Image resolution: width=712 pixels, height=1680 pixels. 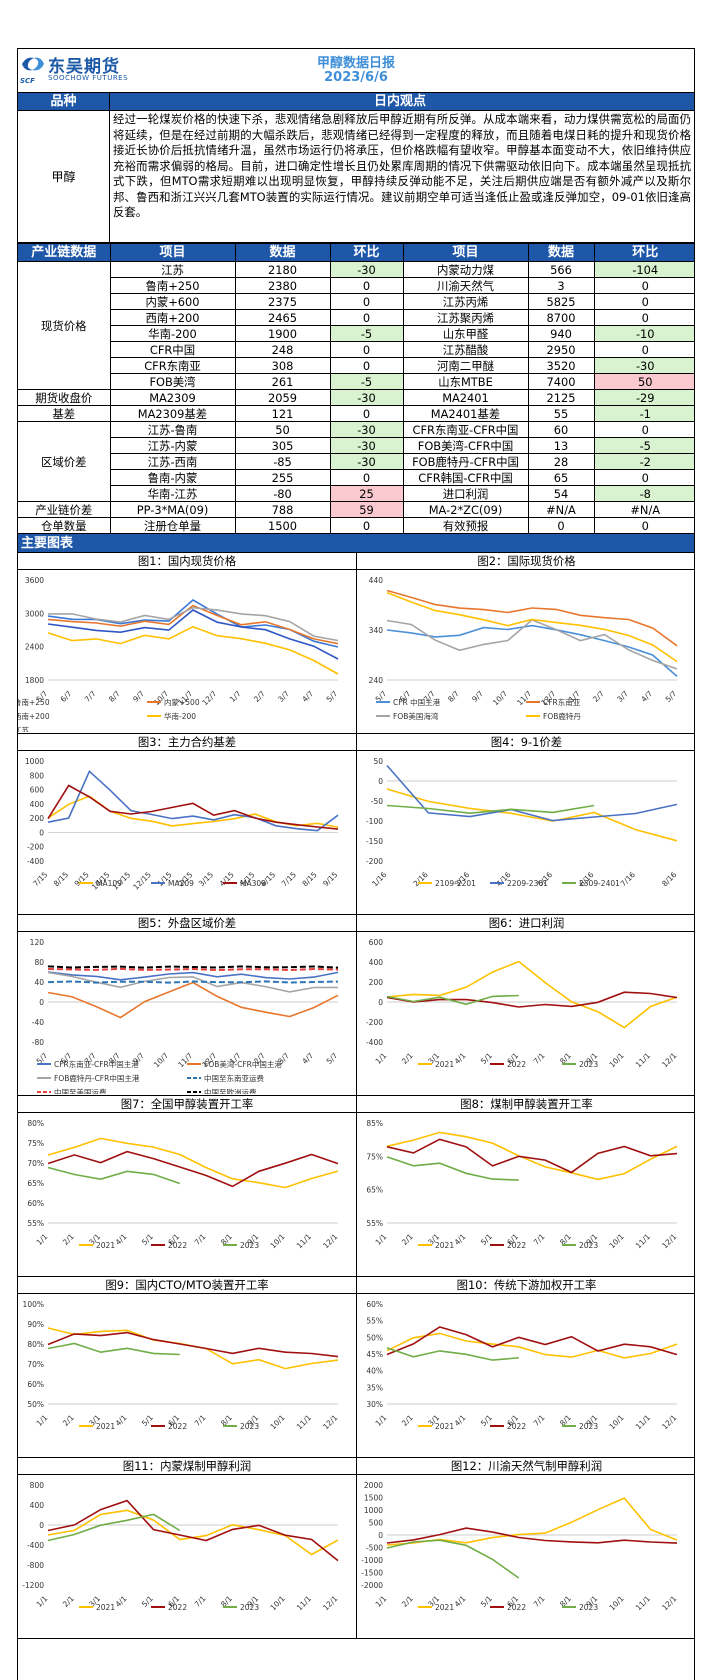 I want to click on y-tick-label: 440, so click(x=376, y=580).